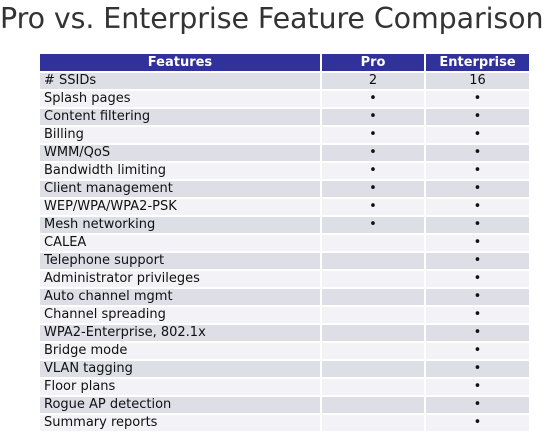 This screenshot has height=433, width=550. I want to click on table-row: Bandwidth limiting • •, so click(284, 170).